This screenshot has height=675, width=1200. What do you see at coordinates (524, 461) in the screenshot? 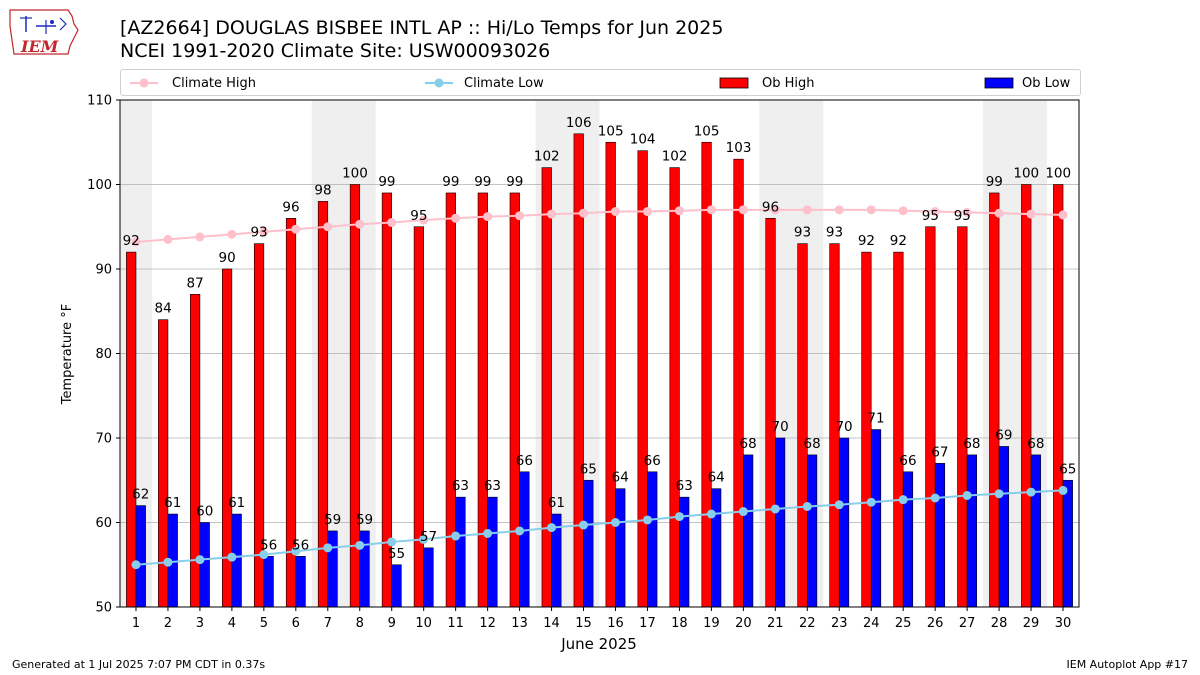
I see `label-ob-low-13: 66` at bounding box center [524, 461].